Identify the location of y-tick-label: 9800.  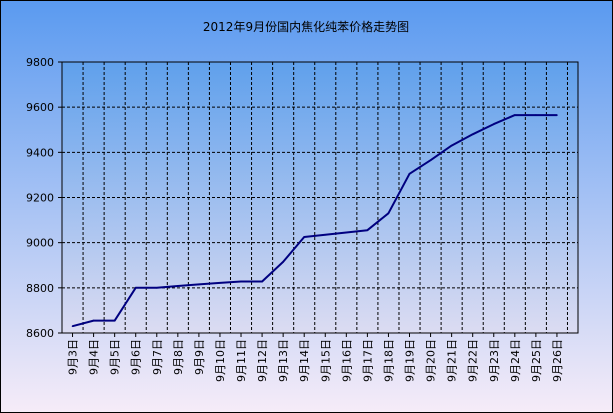
(40, 62).